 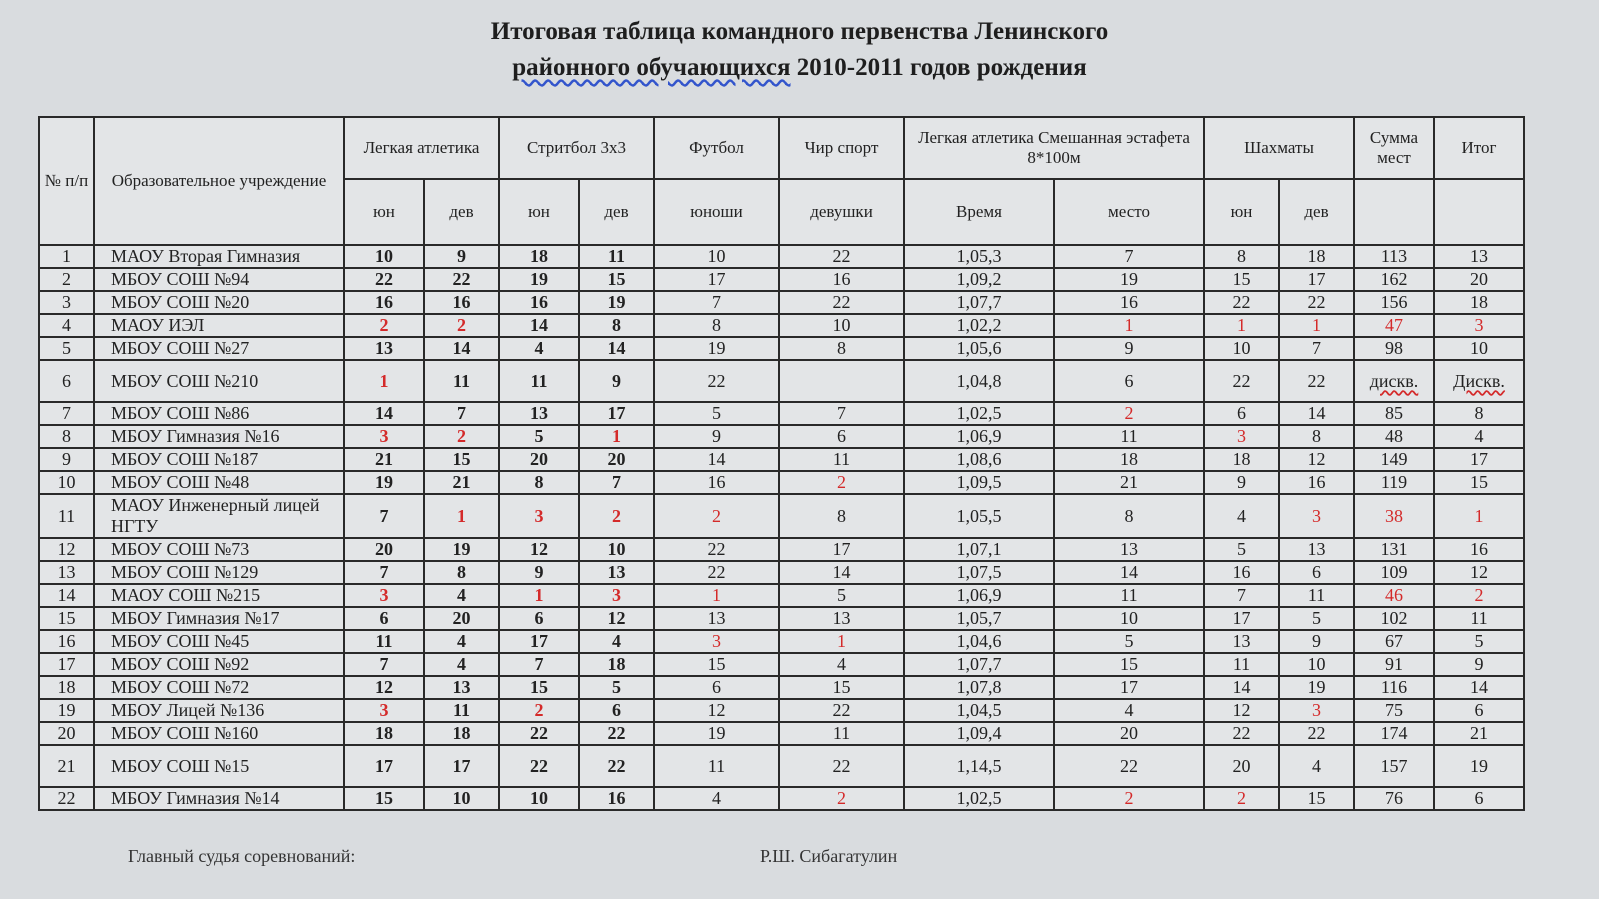 What do you see at coordinates (1479, 766) in the screenshot?
I see `cell-total: 19` at bounding box center [1479, 766].